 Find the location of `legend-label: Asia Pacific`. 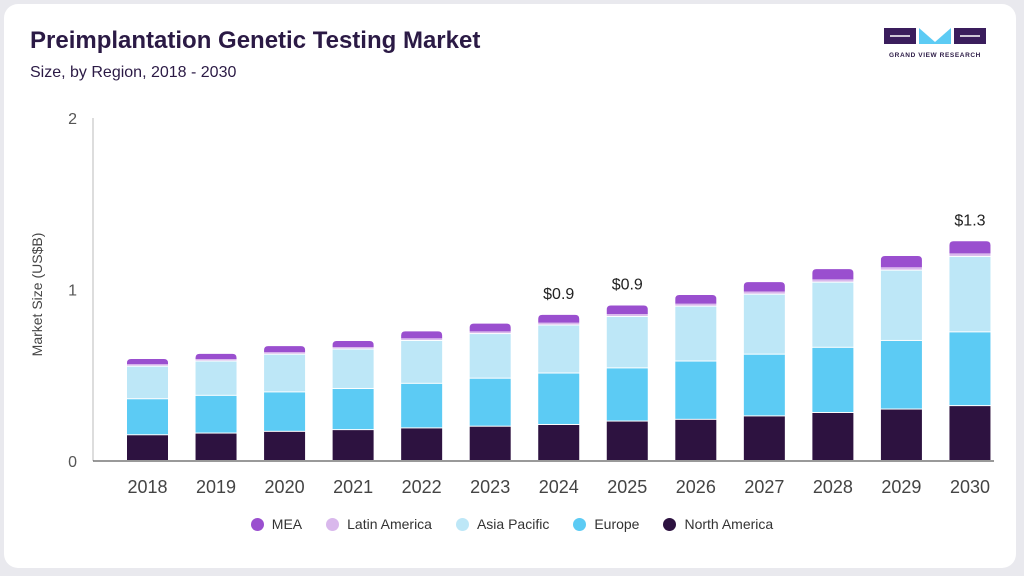

legend-label: Asia Pacific is located at coordinates (513, 524).